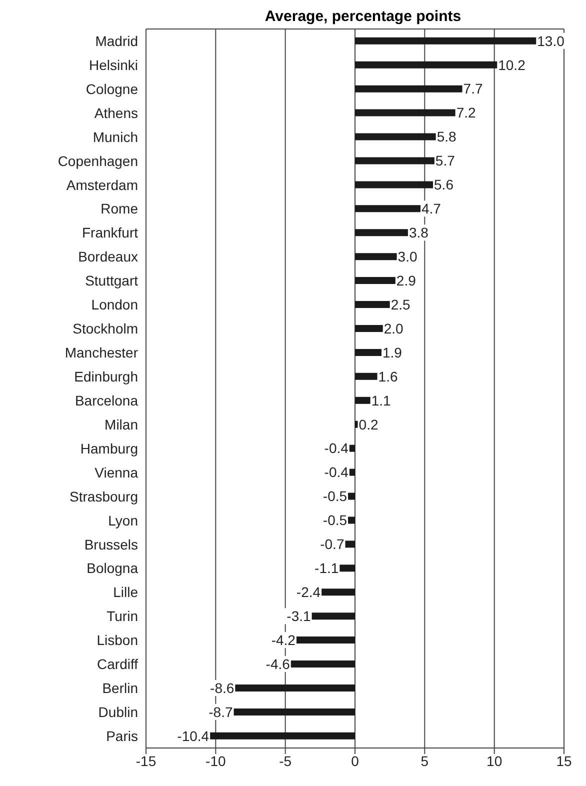  What do you see at coordinates (564, 760) in the screenshot?
I see `x-tick-label: 15` at bounding box center [564, 760].